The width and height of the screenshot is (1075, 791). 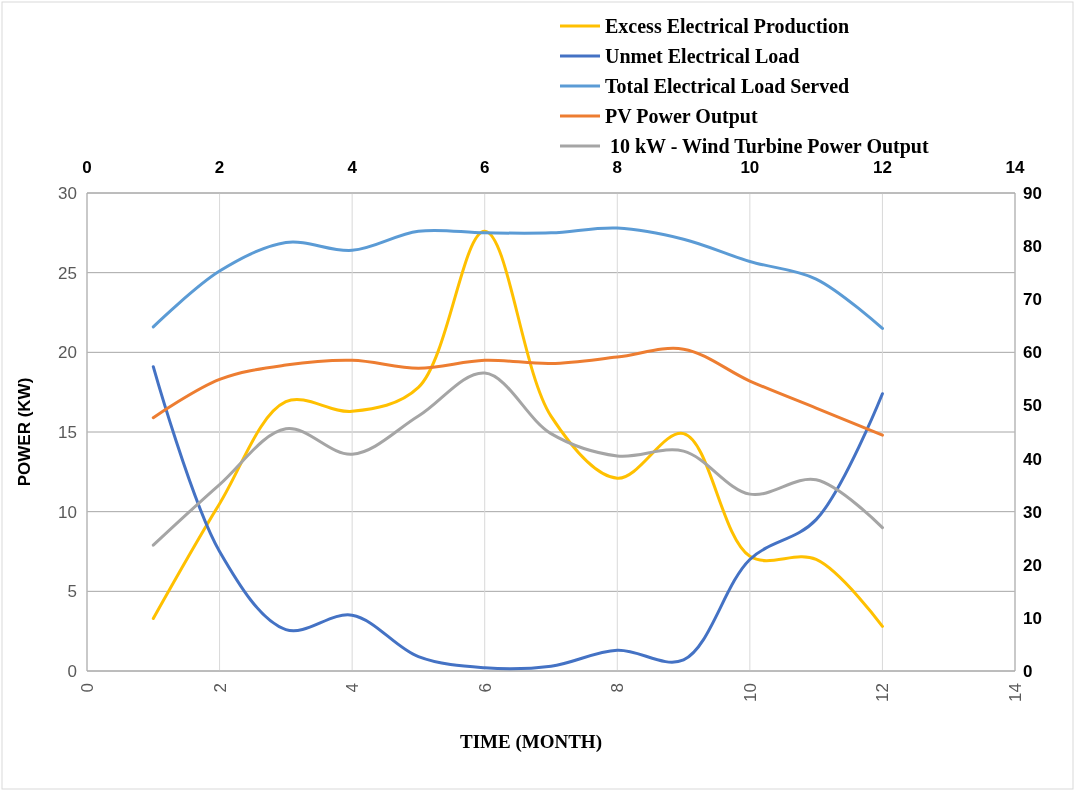 What do you see at coordinates (67, 353) in the screenshot?
I see `y-tick-label: 20` at bounding box center [67, 353].